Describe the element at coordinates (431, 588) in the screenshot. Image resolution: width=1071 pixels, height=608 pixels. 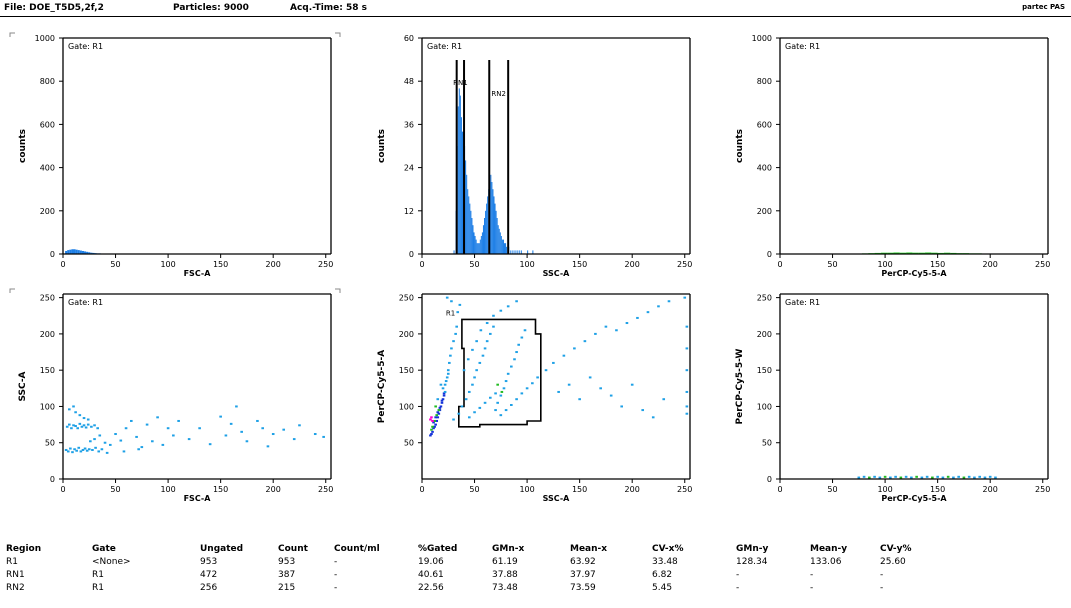
I see `stats-cell: 22.56` at that location.